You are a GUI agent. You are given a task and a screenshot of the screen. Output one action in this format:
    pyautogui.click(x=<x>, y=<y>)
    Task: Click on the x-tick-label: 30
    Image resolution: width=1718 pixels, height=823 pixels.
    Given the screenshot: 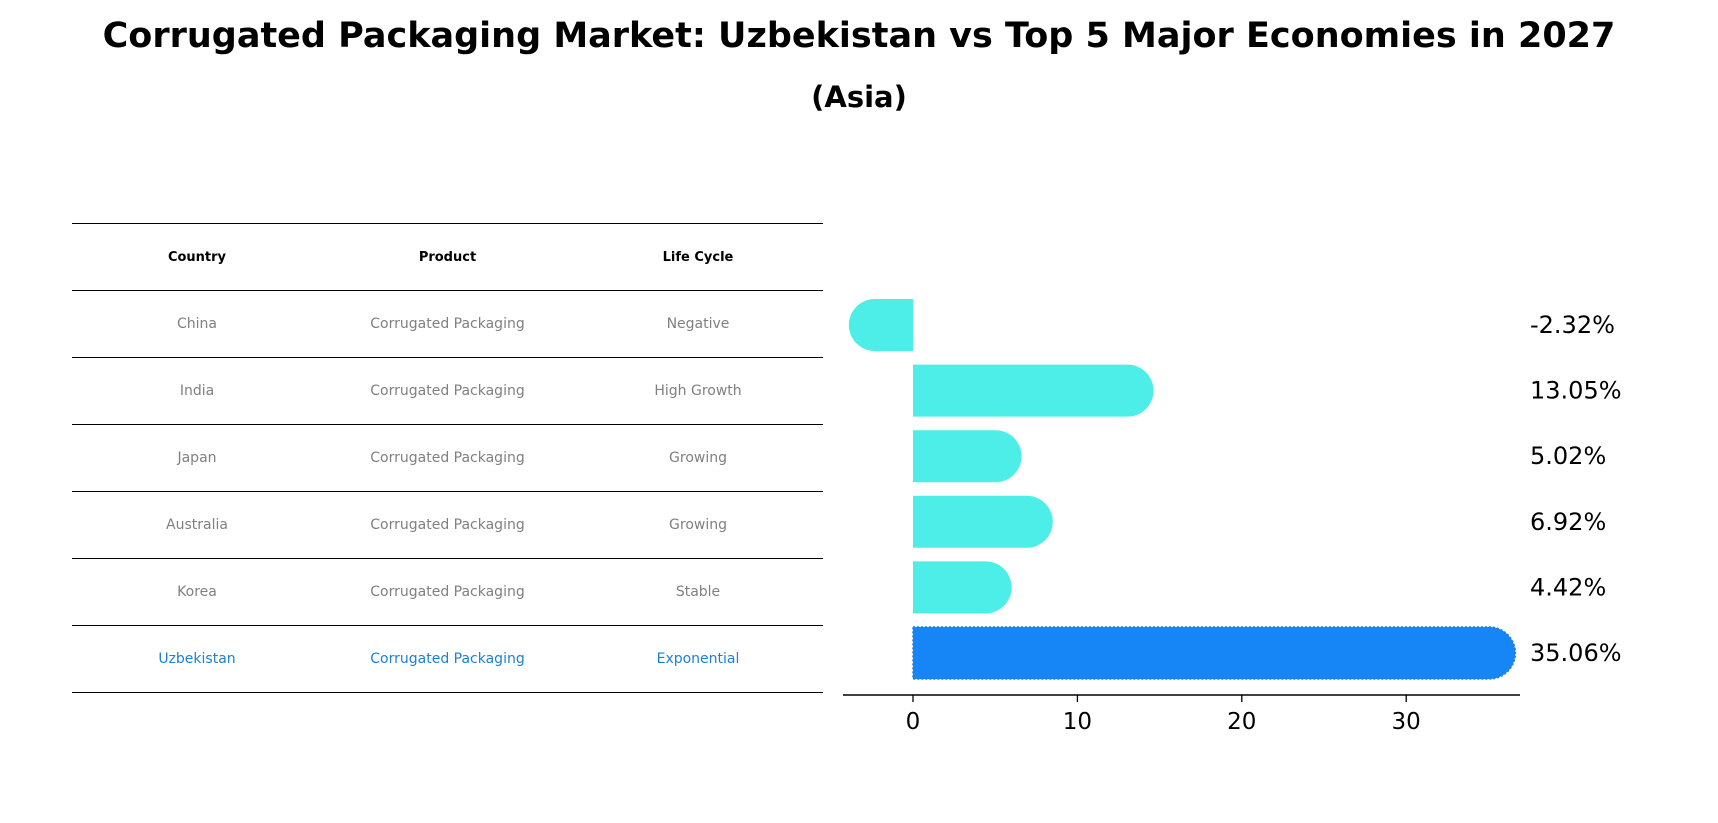 What is the action you would take?
    pyautogui.click(x=1406, y=722)
    